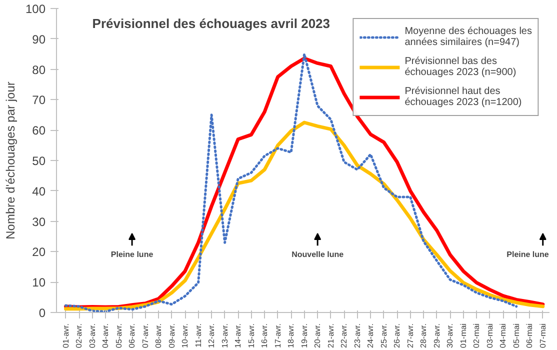  I want to click on x-tick-label: 12-avr., so click(211, 335).